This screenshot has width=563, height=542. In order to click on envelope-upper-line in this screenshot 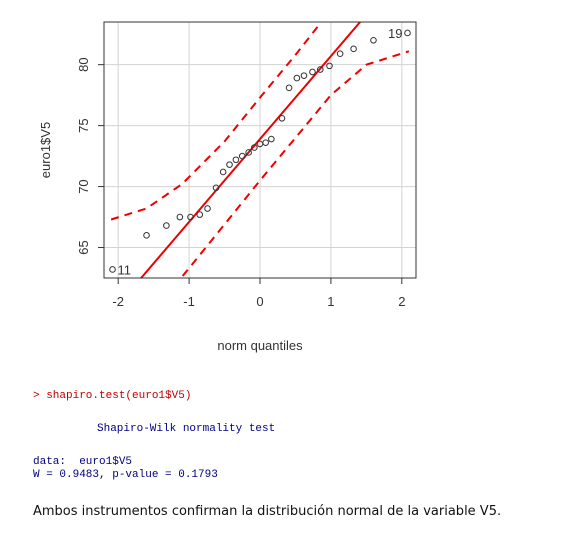, I will do `click(216, 121)`.